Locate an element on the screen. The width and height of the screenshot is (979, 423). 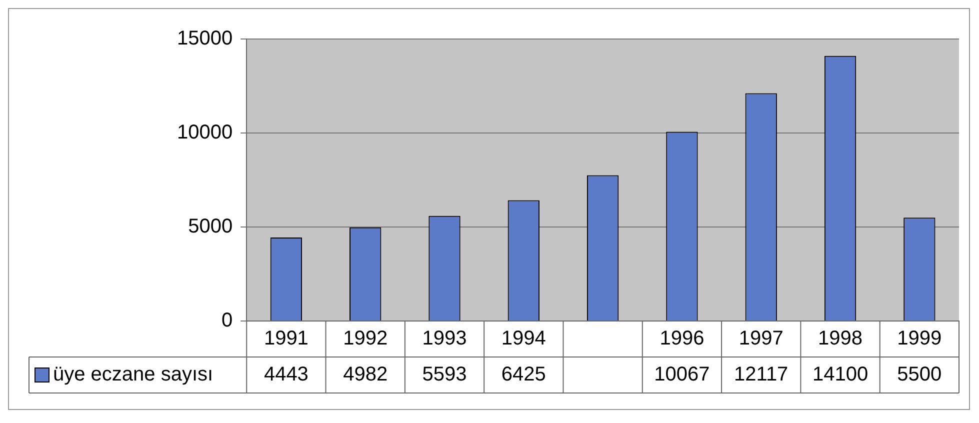
data-label: 12117 is located at coordinates (761, 375).